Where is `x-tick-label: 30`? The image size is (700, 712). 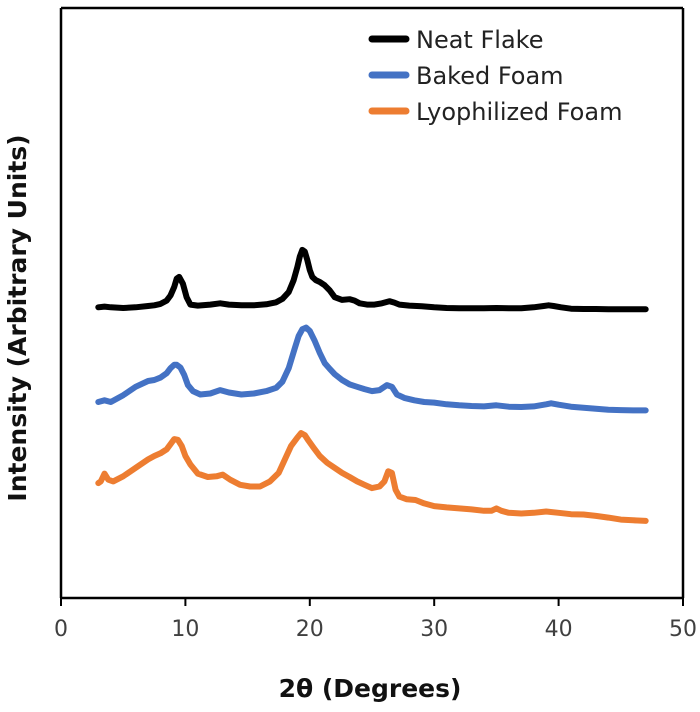
x-tick-label: 30 is located at coordinates (434, 629).